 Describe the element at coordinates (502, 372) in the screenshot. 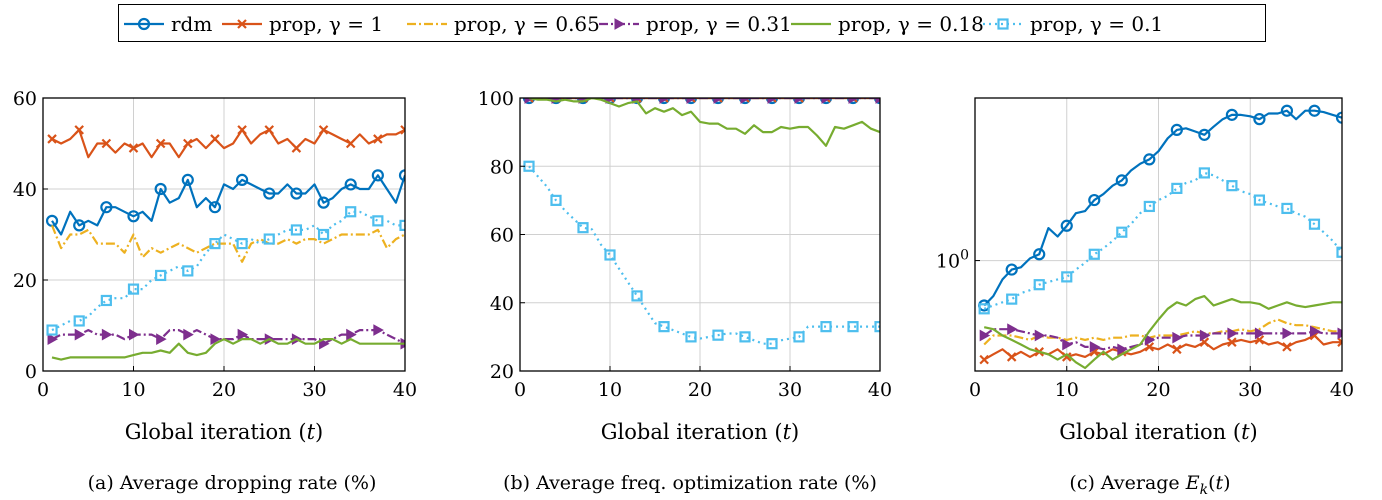

I see `y-tick-label: 20` at that location.